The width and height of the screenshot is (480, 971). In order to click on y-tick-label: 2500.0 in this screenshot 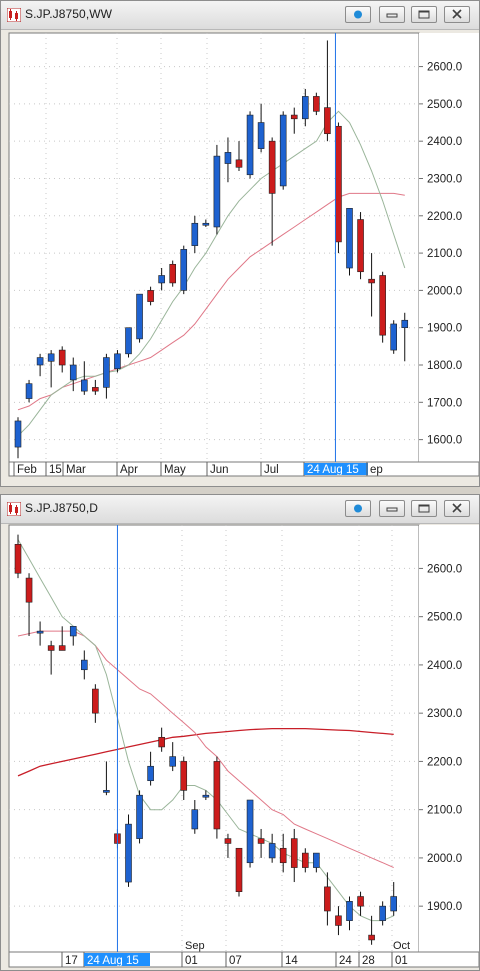, I will do `click(444, 618)`.